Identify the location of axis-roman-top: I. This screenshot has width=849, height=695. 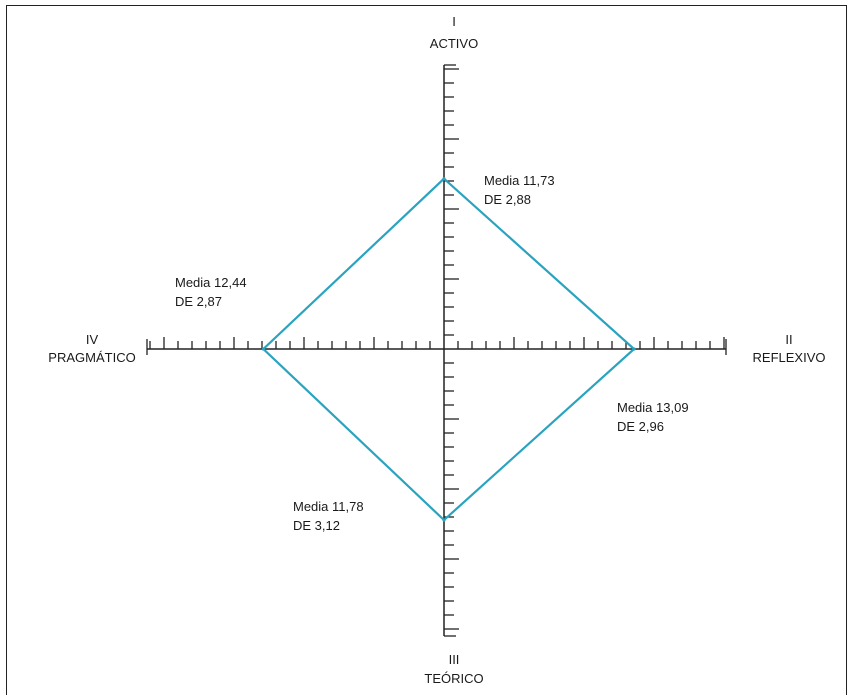
(454, 21).